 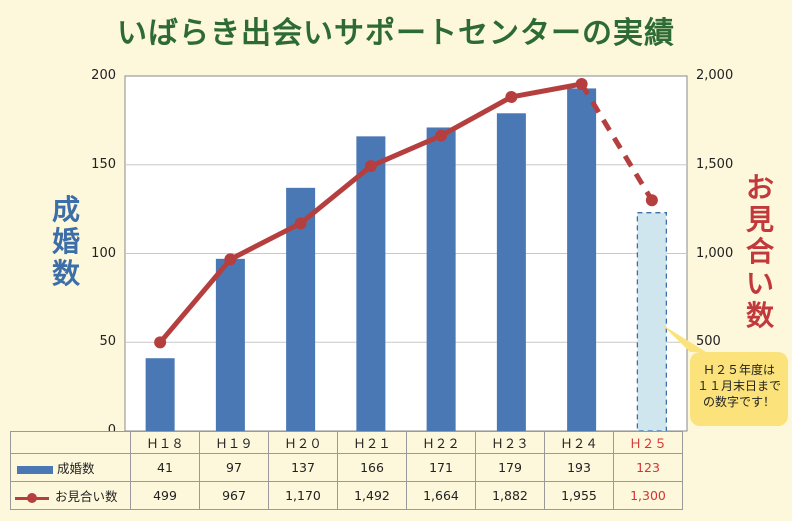 I want to click on line-value-cell: 1,955, so click(x=579, y=495).